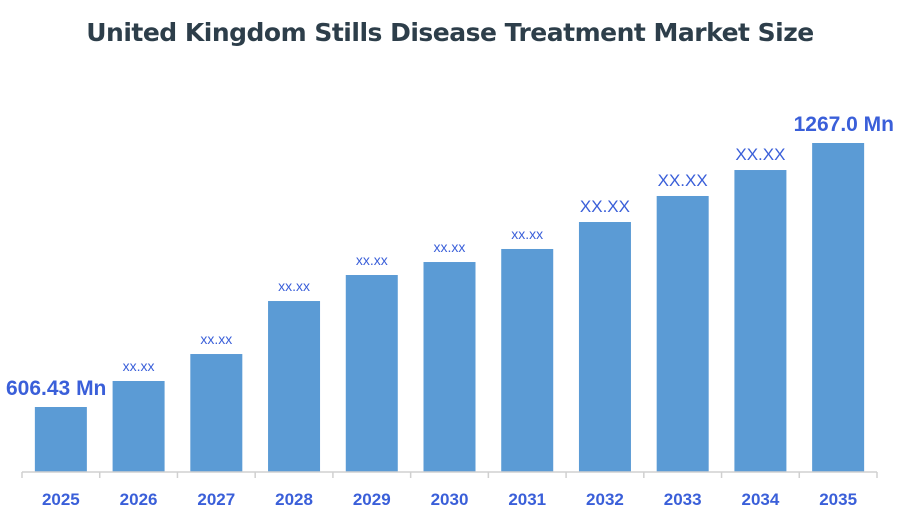 Image resolution: width=900 pixels, height=525 pixels. What do you see at coordinates (682, 333) in the screenshot?
I see `bar-2033` at bounding box center [682, 333].